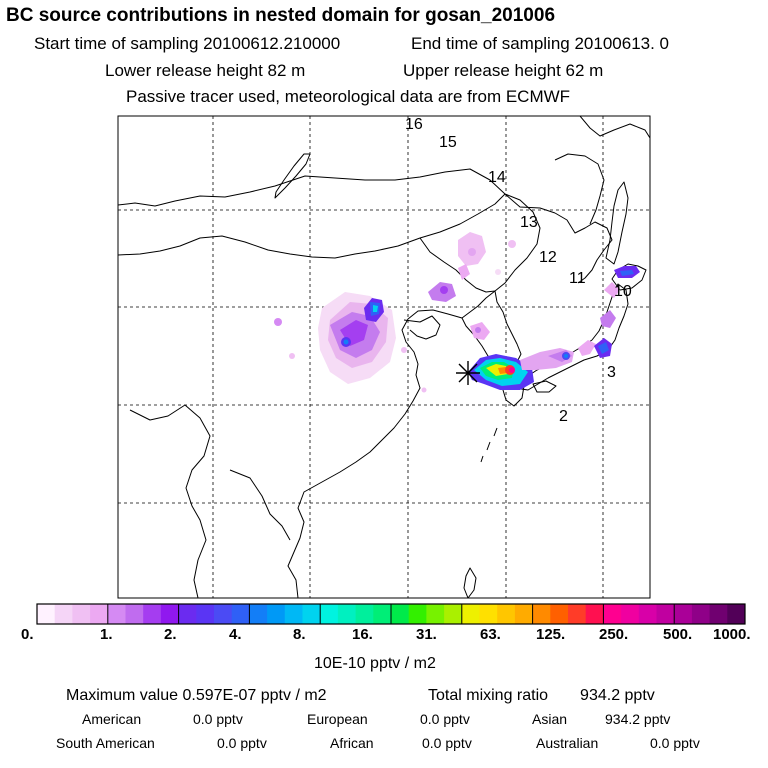 The width and height of the screenshot is (768, 768). What do you see at coordinates (112, 719) in the screenshot?
I see `region-name-american: American` at bounding box center [112, 719].